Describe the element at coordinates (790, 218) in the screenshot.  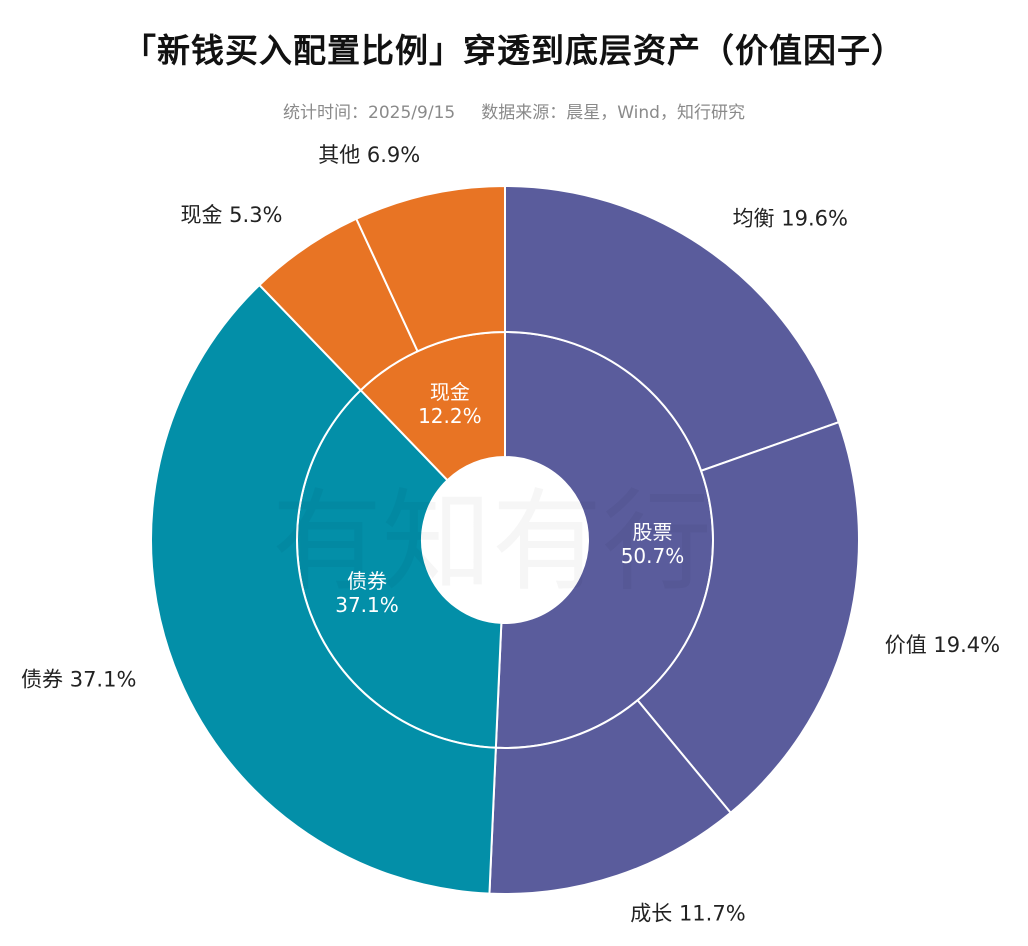
I see `outer-label-0: 均衡 19.6%` at that location.